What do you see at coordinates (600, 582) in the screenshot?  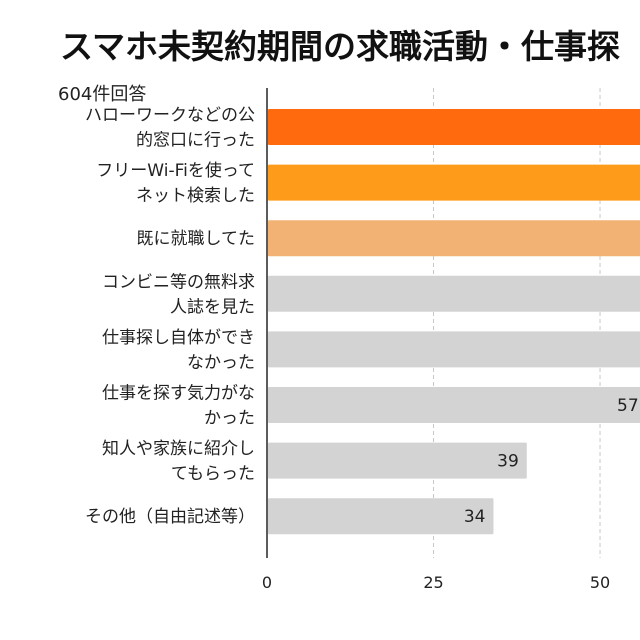 I see `tick-label: 50` at bounding box center [600, 582].